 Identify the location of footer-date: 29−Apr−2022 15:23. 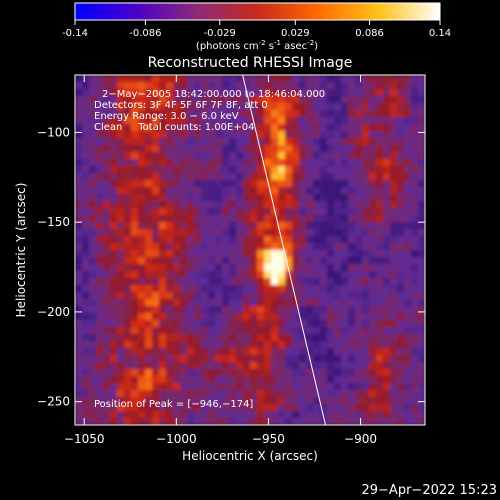
(430, 490).